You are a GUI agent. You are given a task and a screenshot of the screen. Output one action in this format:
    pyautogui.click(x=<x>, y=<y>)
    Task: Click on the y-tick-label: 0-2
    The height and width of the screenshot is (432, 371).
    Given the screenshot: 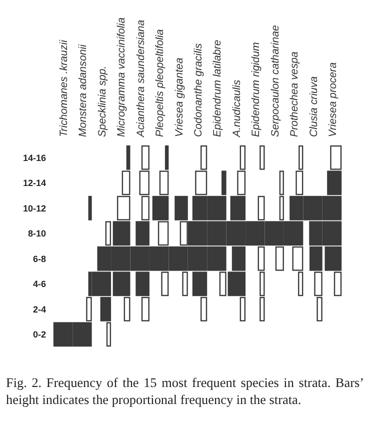 What is the action you would take?
    pyautogui.click(x=39, y=335)
    